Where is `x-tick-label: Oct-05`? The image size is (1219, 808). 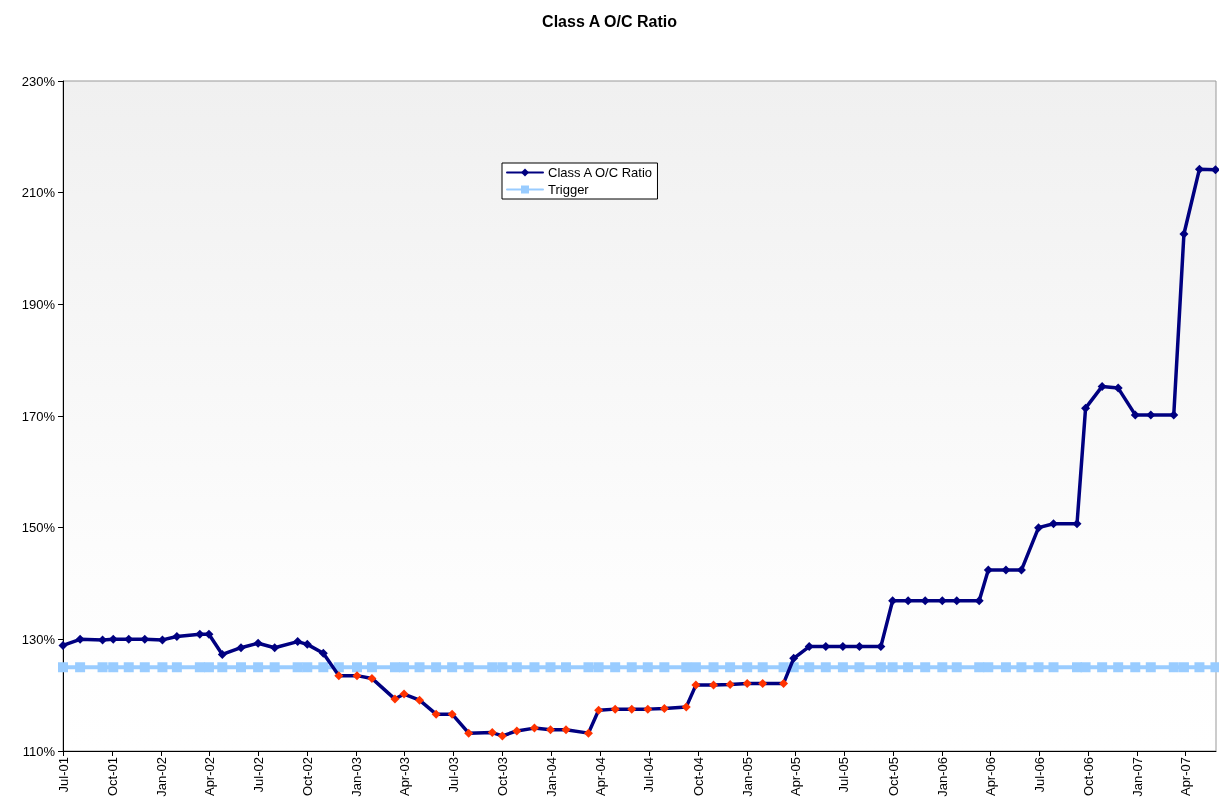
x-tick-label: Oct-05 is located at coordinates (893, 777).